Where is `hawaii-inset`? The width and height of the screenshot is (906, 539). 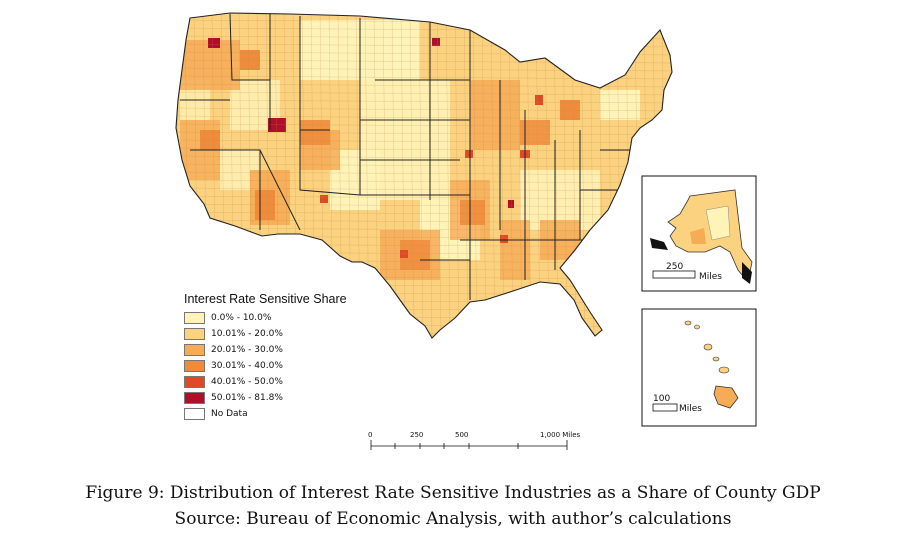 hawaii-inset is located at coordinates (699, 367).